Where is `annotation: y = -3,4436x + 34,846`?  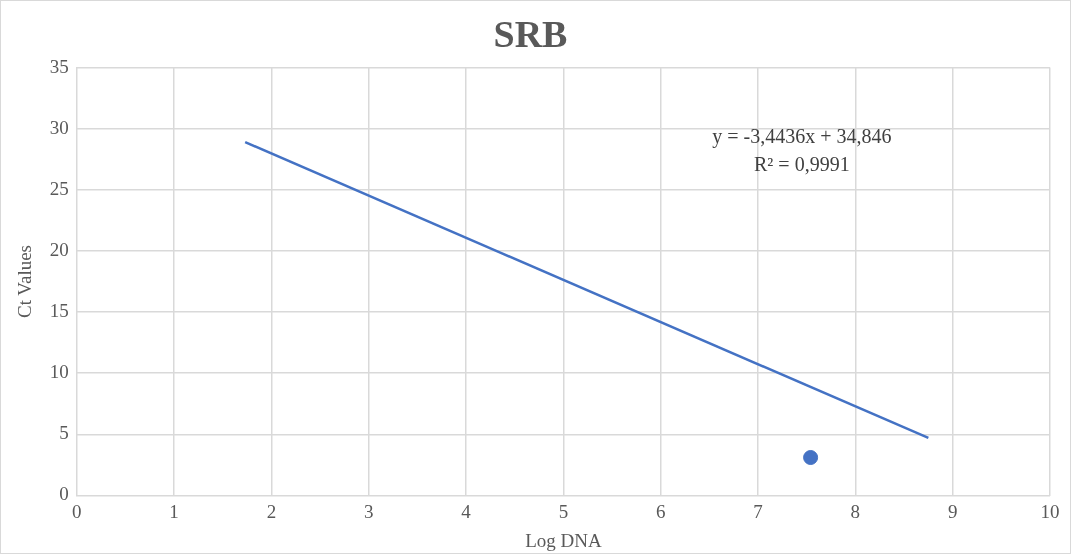
annotation: y = -3,4436x + 34,846 is located at coordinates (802, 136).